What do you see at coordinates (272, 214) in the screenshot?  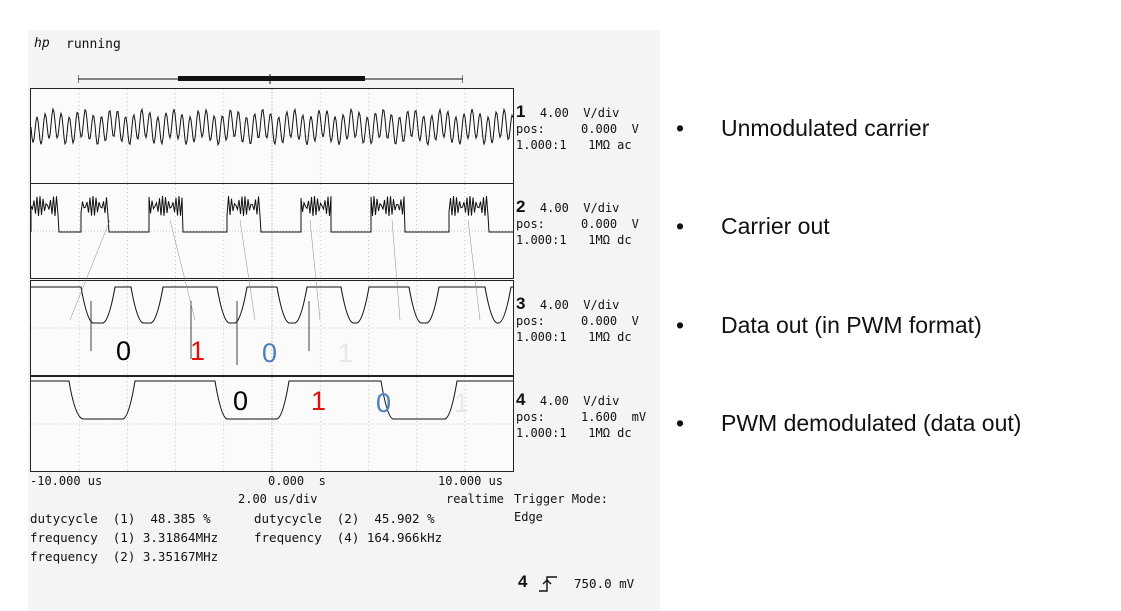 I see `burst-waveform` at bounding box center [272, 214].